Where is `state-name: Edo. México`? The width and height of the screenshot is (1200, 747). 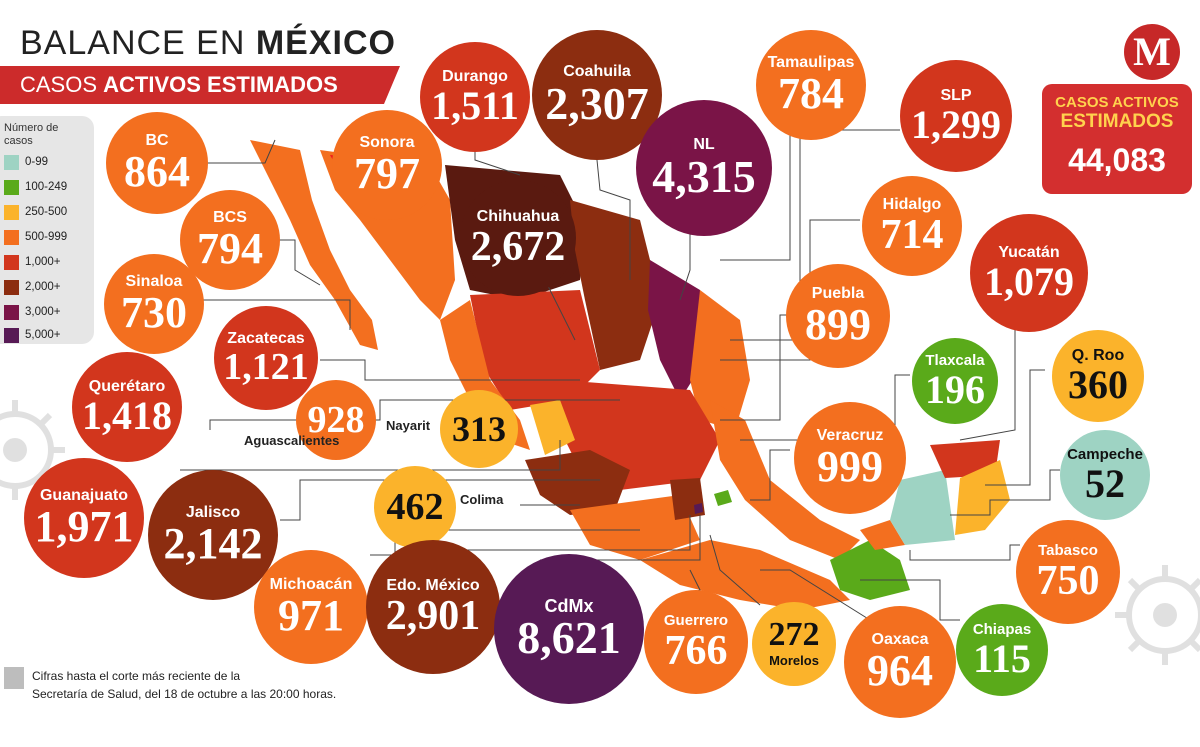 state-name: Edo. México is located at coordinates (433, 585).